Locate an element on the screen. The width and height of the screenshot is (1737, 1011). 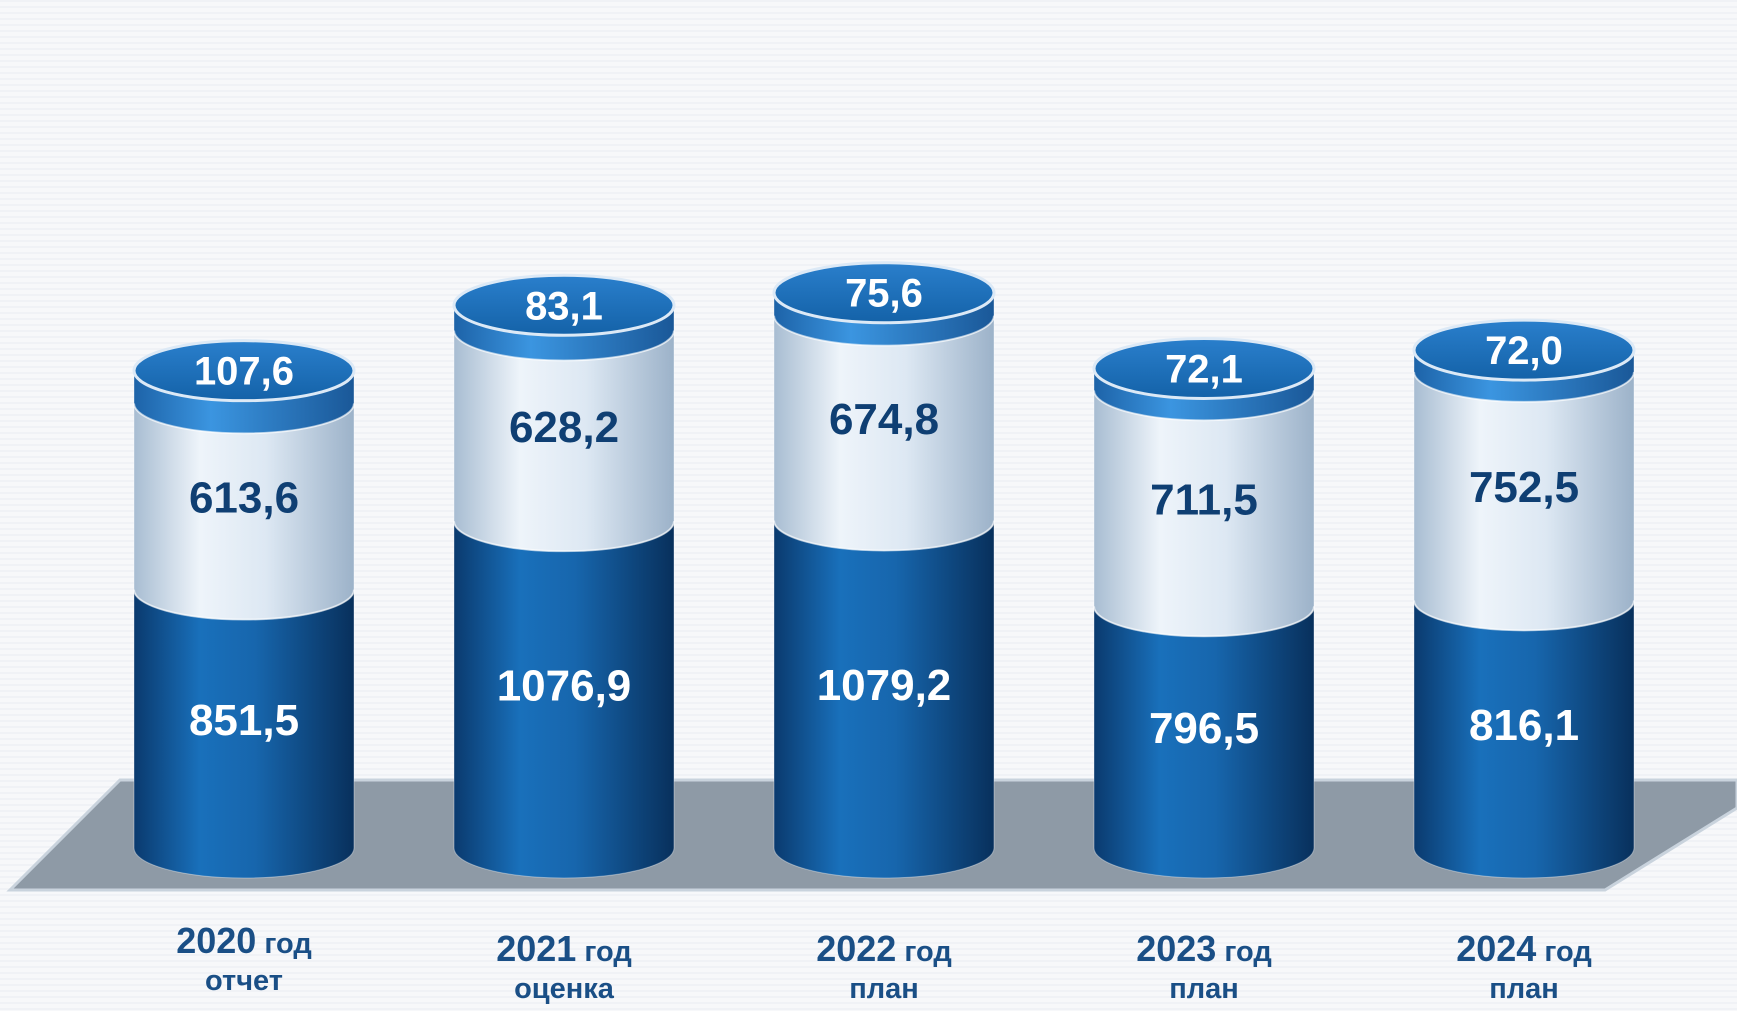
category-label-2023: 2023 год план is located at coordinates (1204, 966).